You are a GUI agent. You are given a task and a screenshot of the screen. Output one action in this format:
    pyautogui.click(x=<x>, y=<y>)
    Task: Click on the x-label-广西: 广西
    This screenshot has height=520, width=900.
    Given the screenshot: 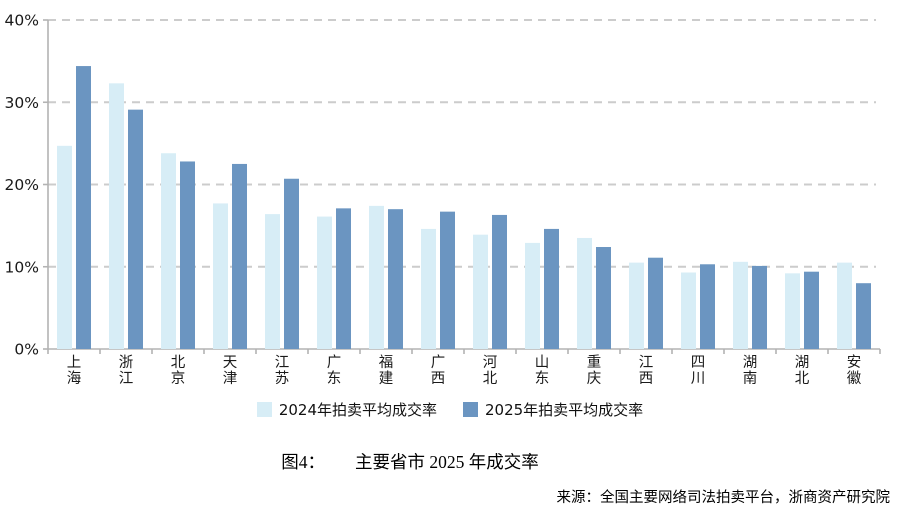 What is the action you would take?
    pyautogui.click(x=438, y=370)
    